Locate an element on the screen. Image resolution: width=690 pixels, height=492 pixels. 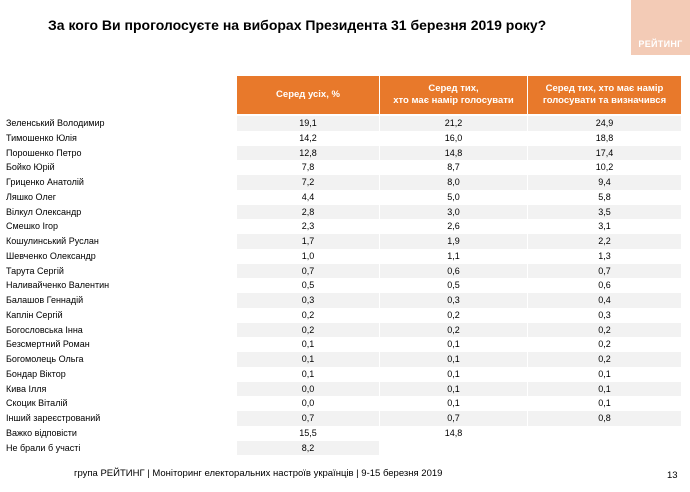
table-row: Безсмертний Роман 0,1 0,1 0,2 is located at coordinates (345, 344).